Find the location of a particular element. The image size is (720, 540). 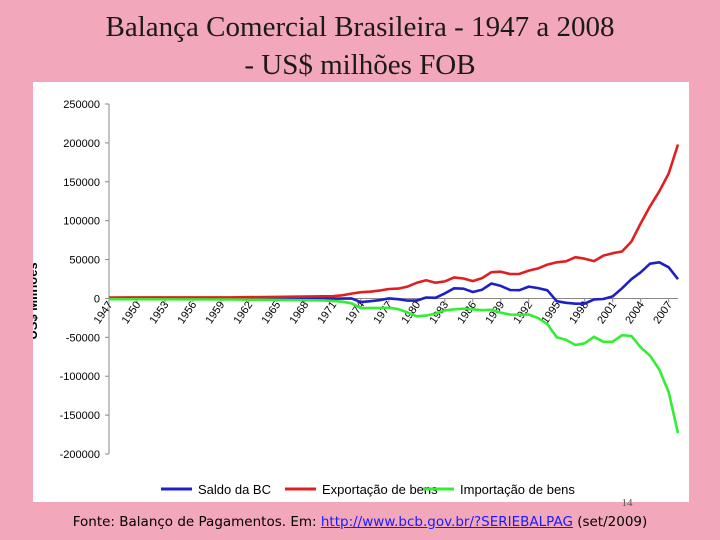

y-tick-label: 200000 is located at coordinates (81, 144).